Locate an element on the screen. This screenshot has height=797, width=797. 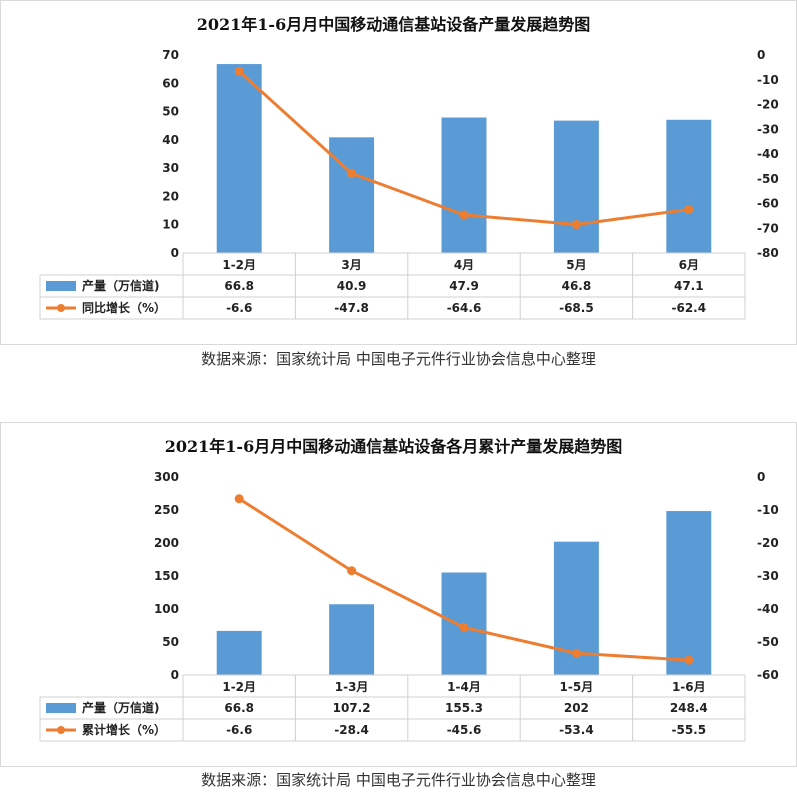
table-value: -53.4 is located at coordinates (576, 730).